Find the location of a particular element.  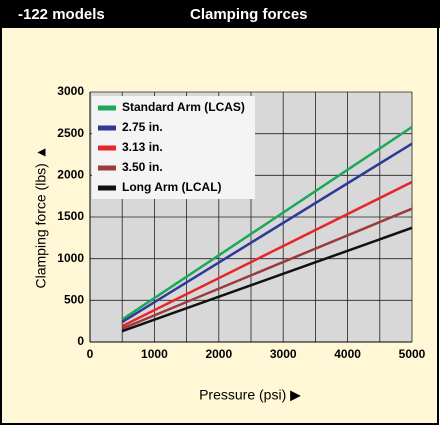

y-tick-label: 1000 is located at coordinates (70, 258).